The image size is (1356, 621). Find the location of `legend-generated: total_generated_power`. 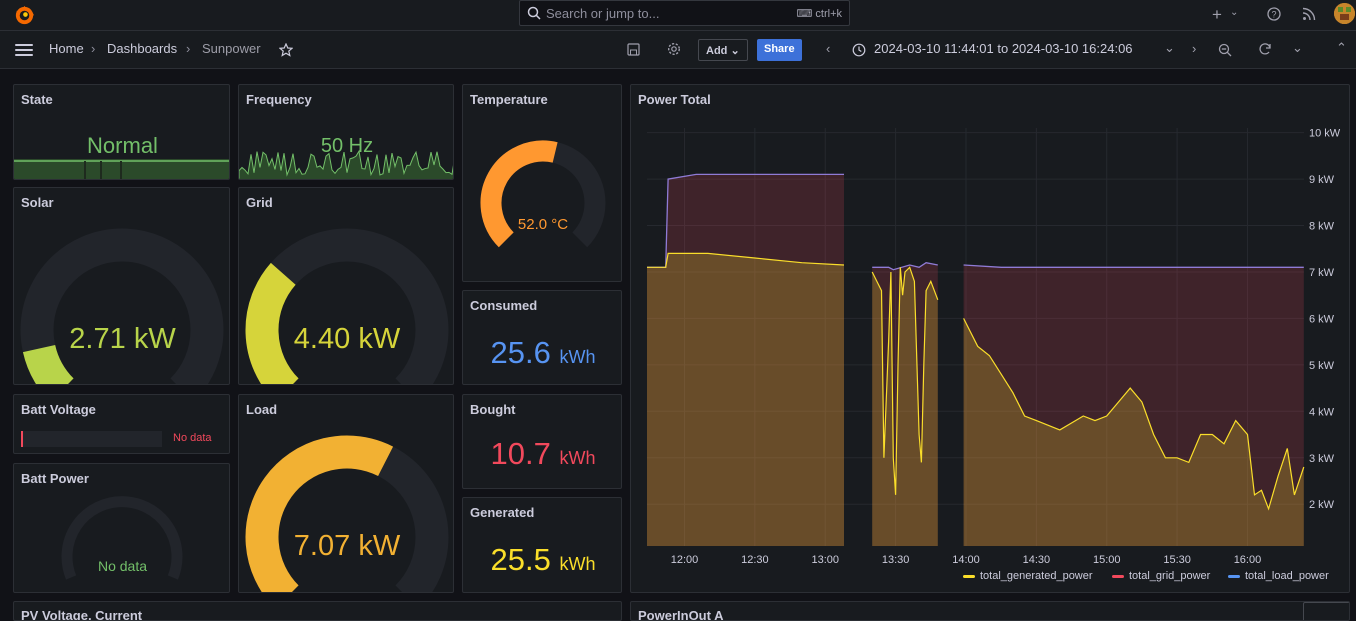

legend-generated: total_generated_power is located at coordinates (1028, 576).